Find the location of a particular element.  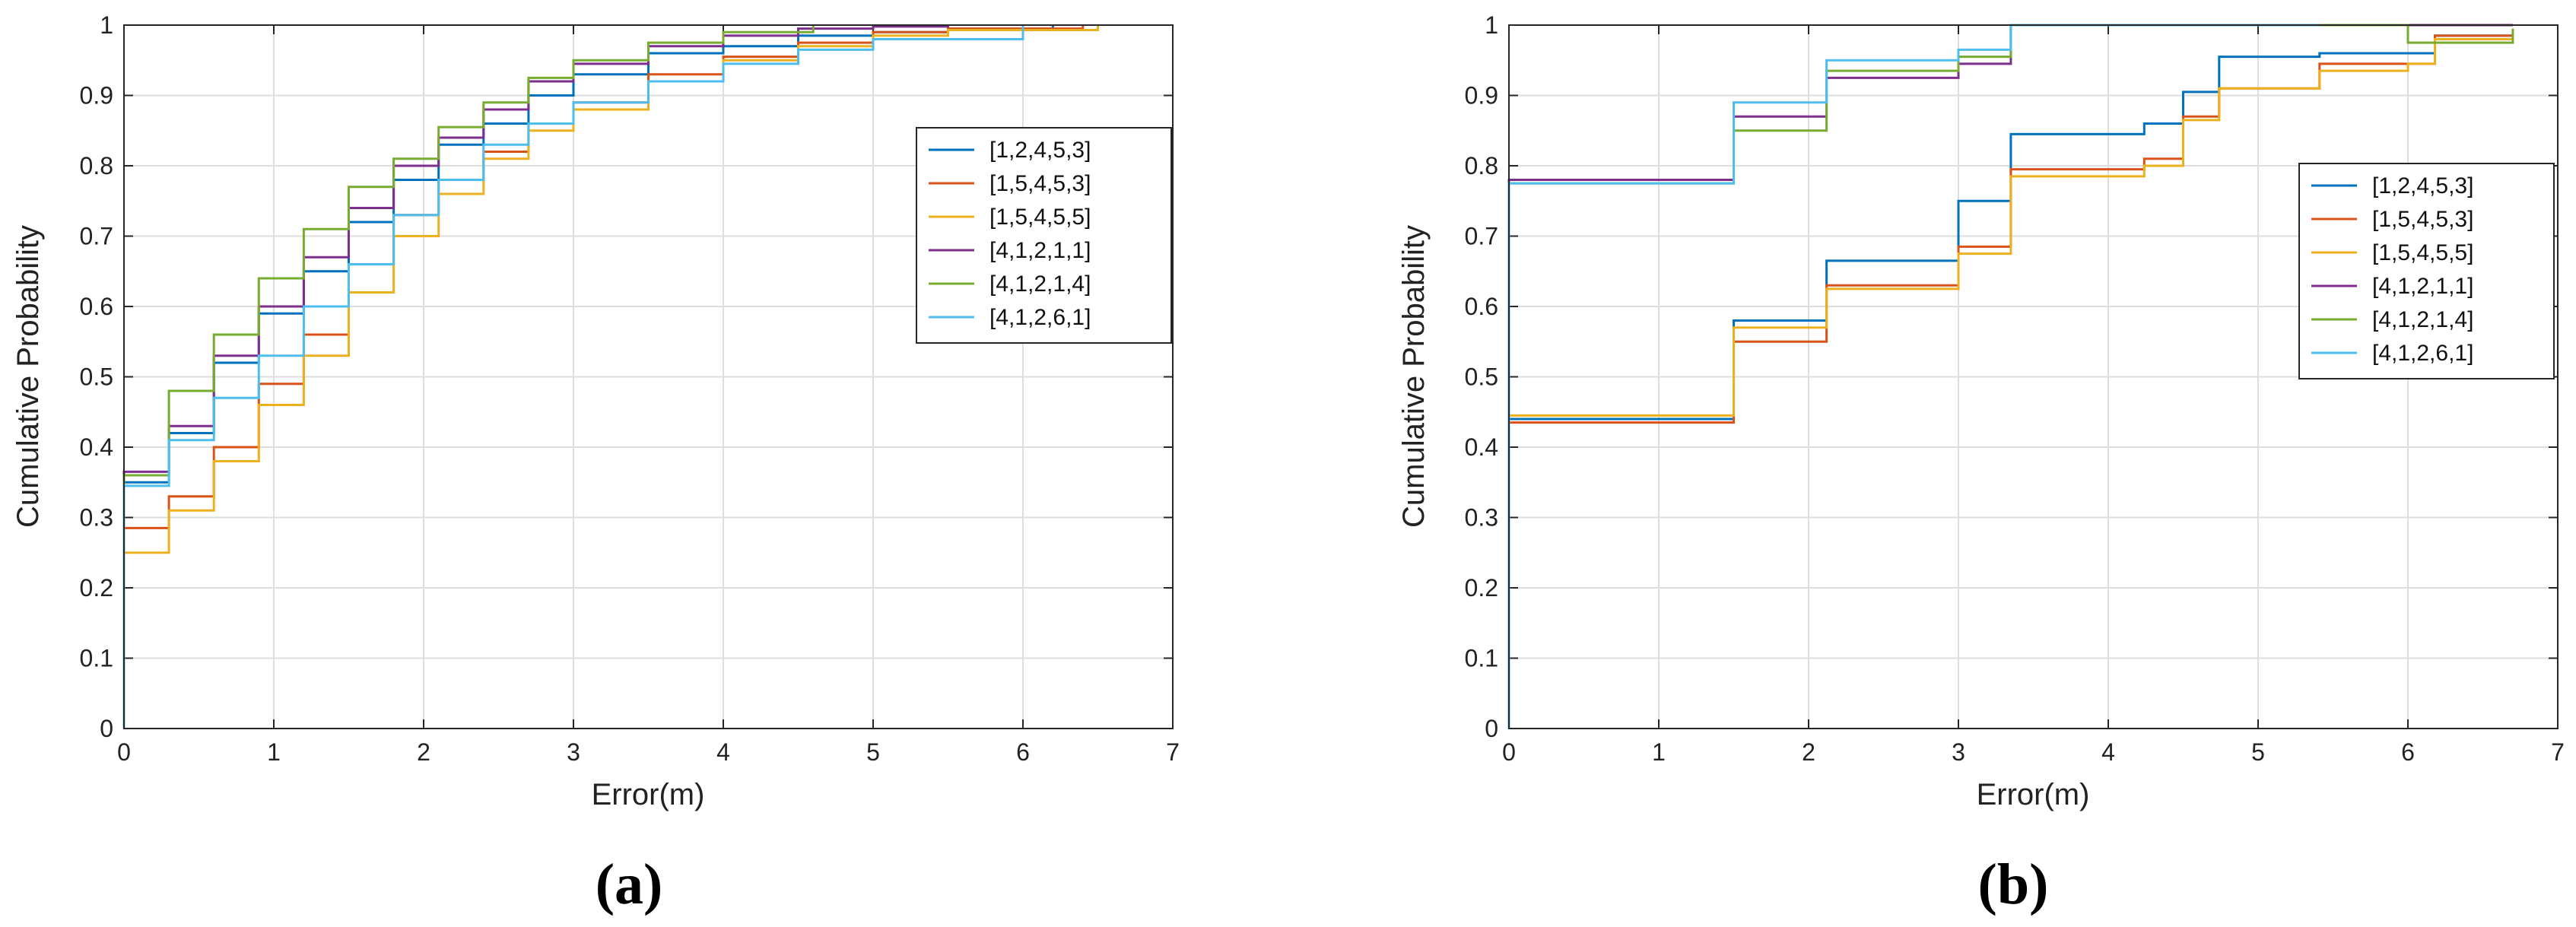

chart-b-legend-label-1: [1,2,4,5,3] is located at coordinates (2422, 185).